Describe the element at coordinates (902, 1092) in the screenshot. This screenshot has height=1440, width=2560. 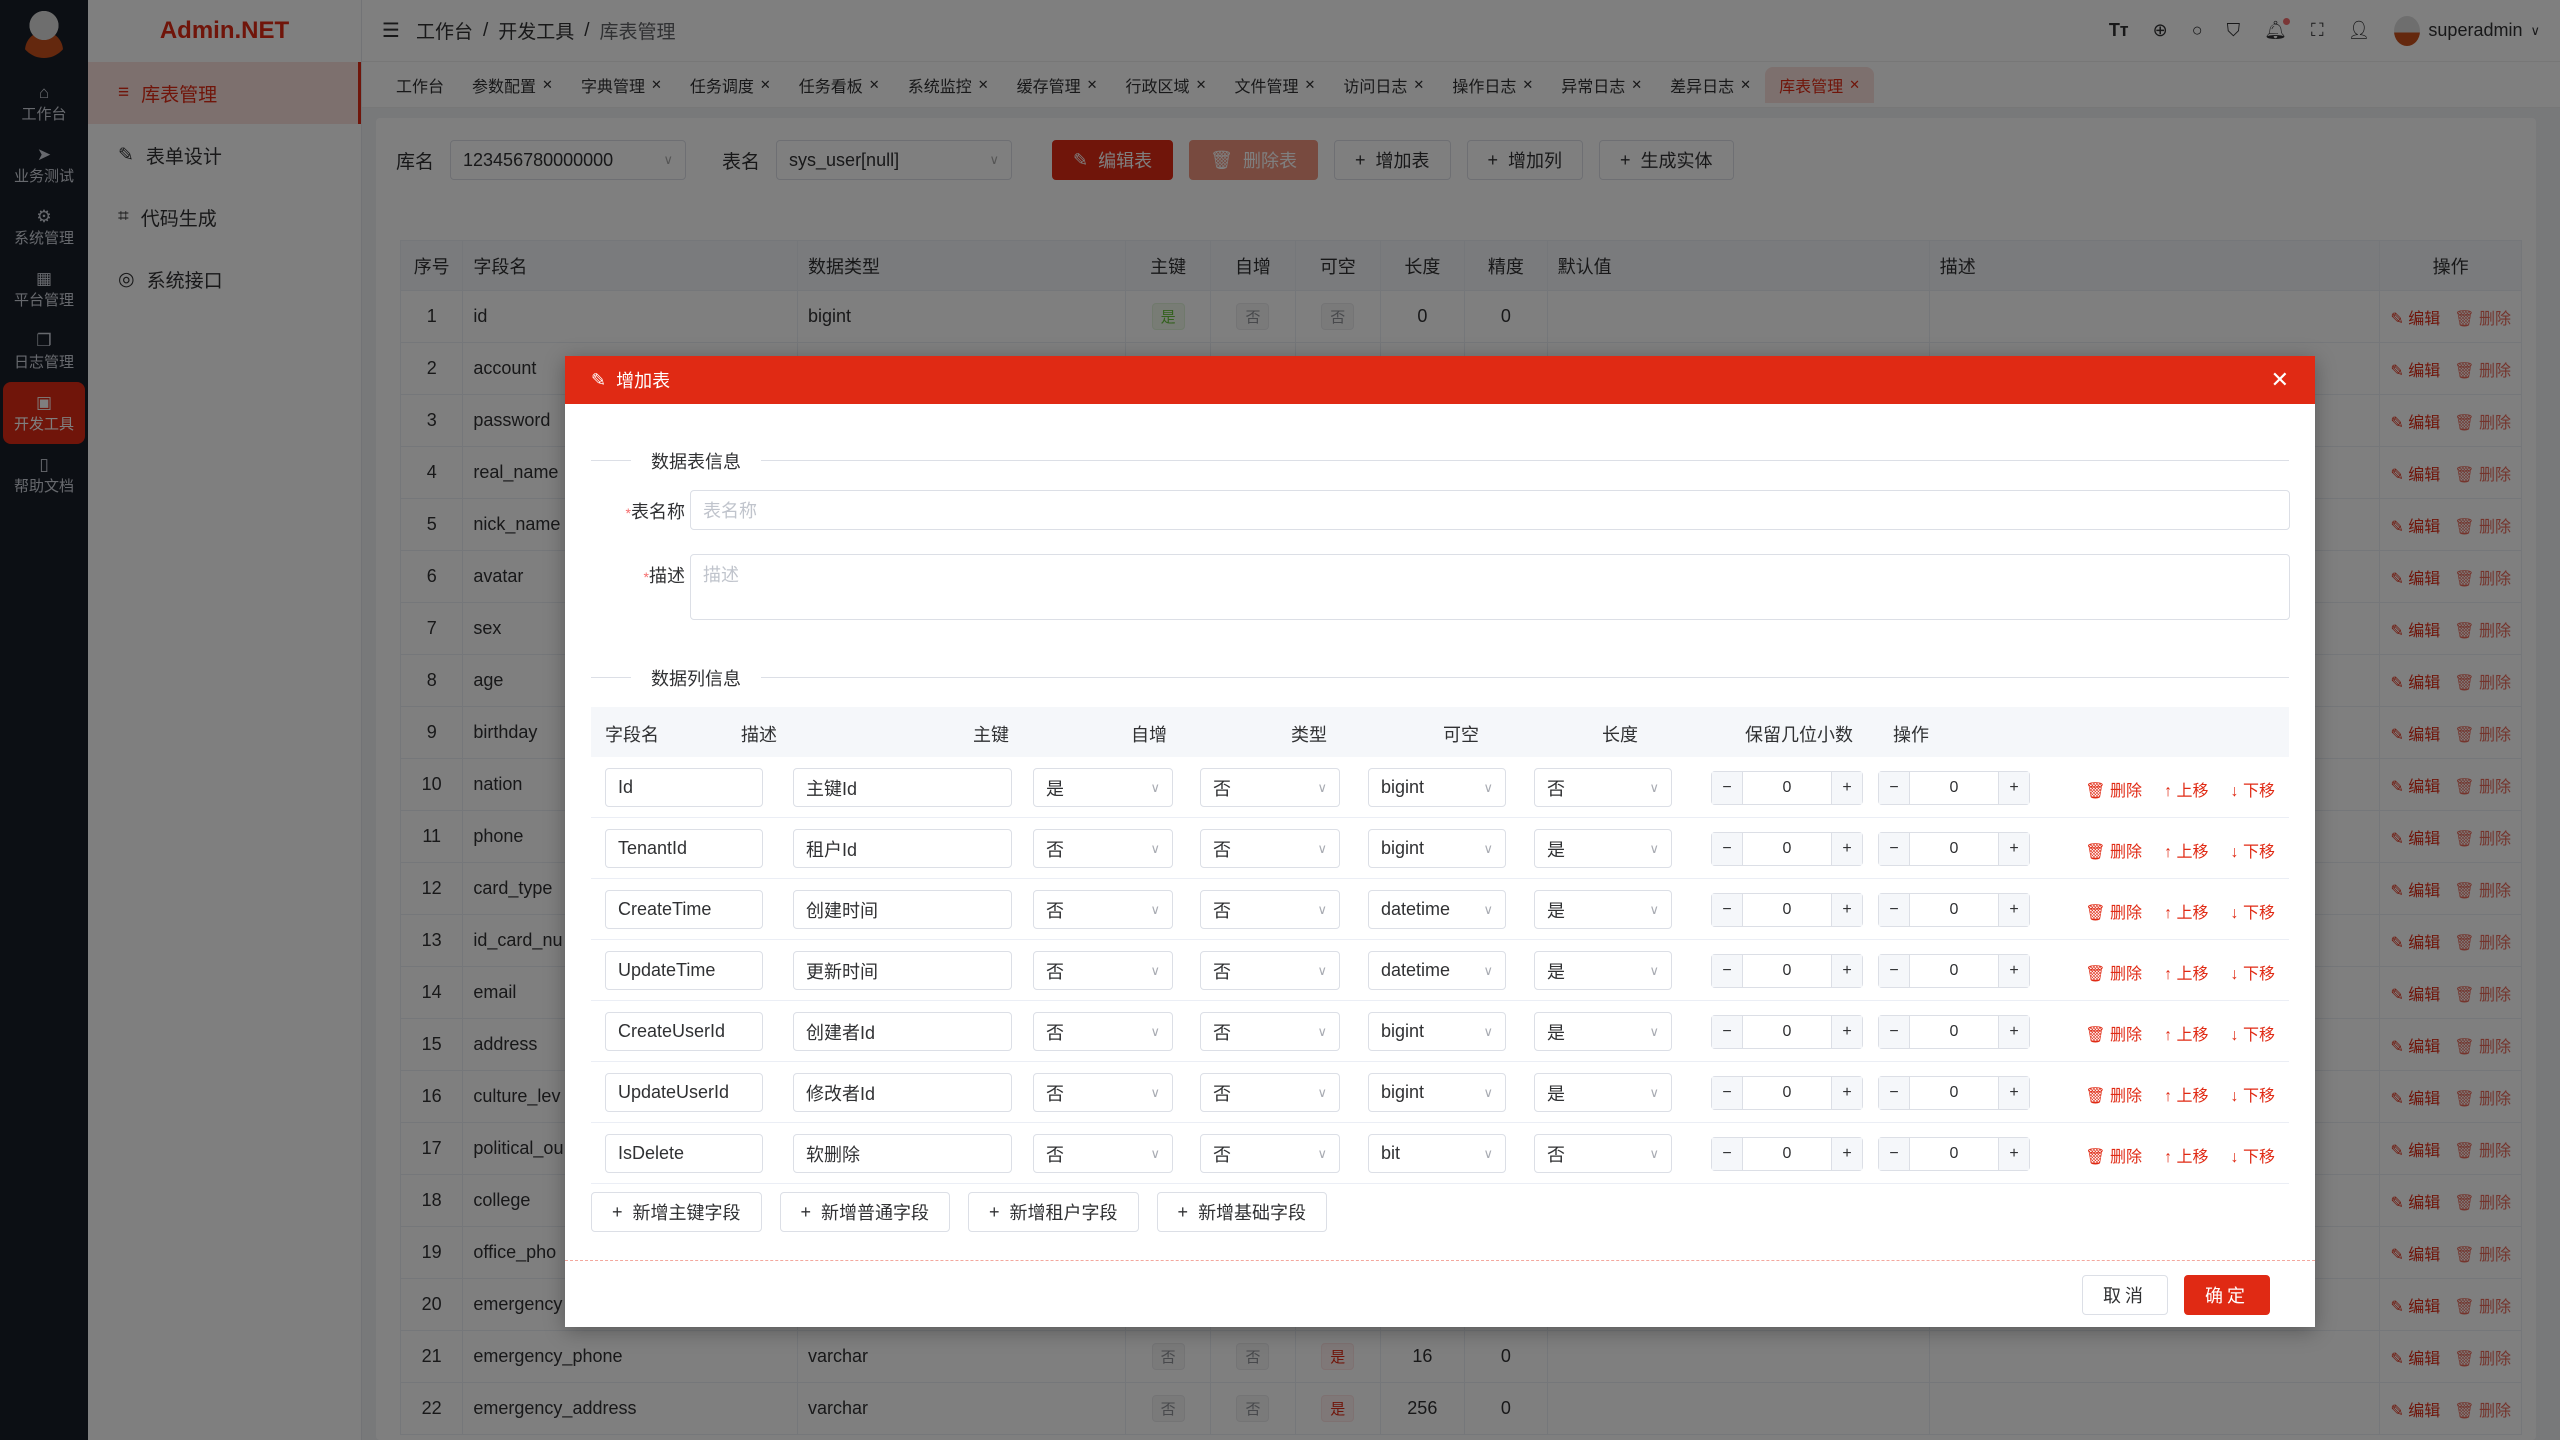
I see `description-input: 修改者Id` at that location.